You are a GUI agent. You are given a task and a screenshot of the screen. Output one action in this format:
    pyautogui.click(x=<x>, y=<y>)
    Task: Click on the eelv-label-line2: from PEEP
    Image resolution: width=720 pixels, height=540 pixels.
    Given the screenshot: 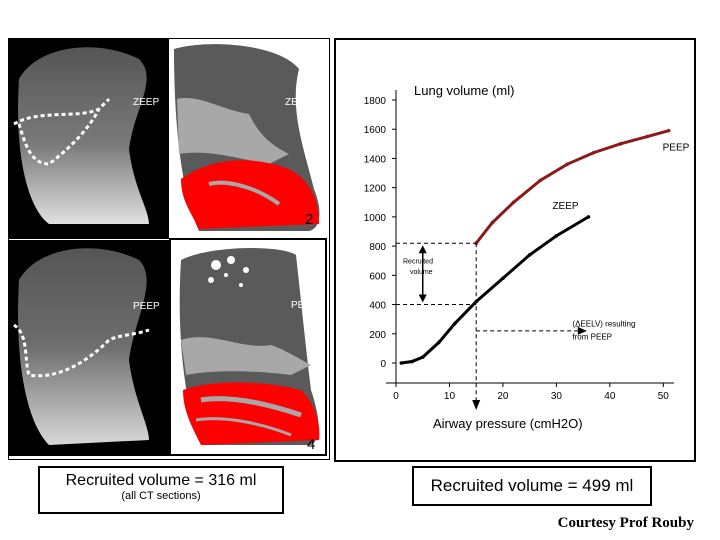 What is the action you would take?
    pyautogui.click(x=592, y=337)
    